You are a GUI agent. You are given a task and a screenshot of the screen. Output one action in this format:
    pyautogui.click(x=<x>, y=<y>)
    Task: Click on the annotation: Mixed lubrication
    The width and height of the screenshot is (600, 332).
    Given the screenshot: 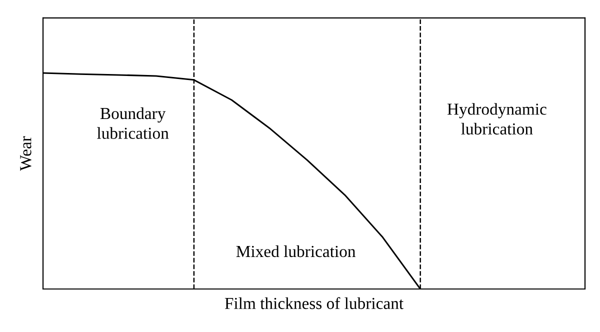 What is the action you would take?
    pyautogui.click(x=296, y=251)
    